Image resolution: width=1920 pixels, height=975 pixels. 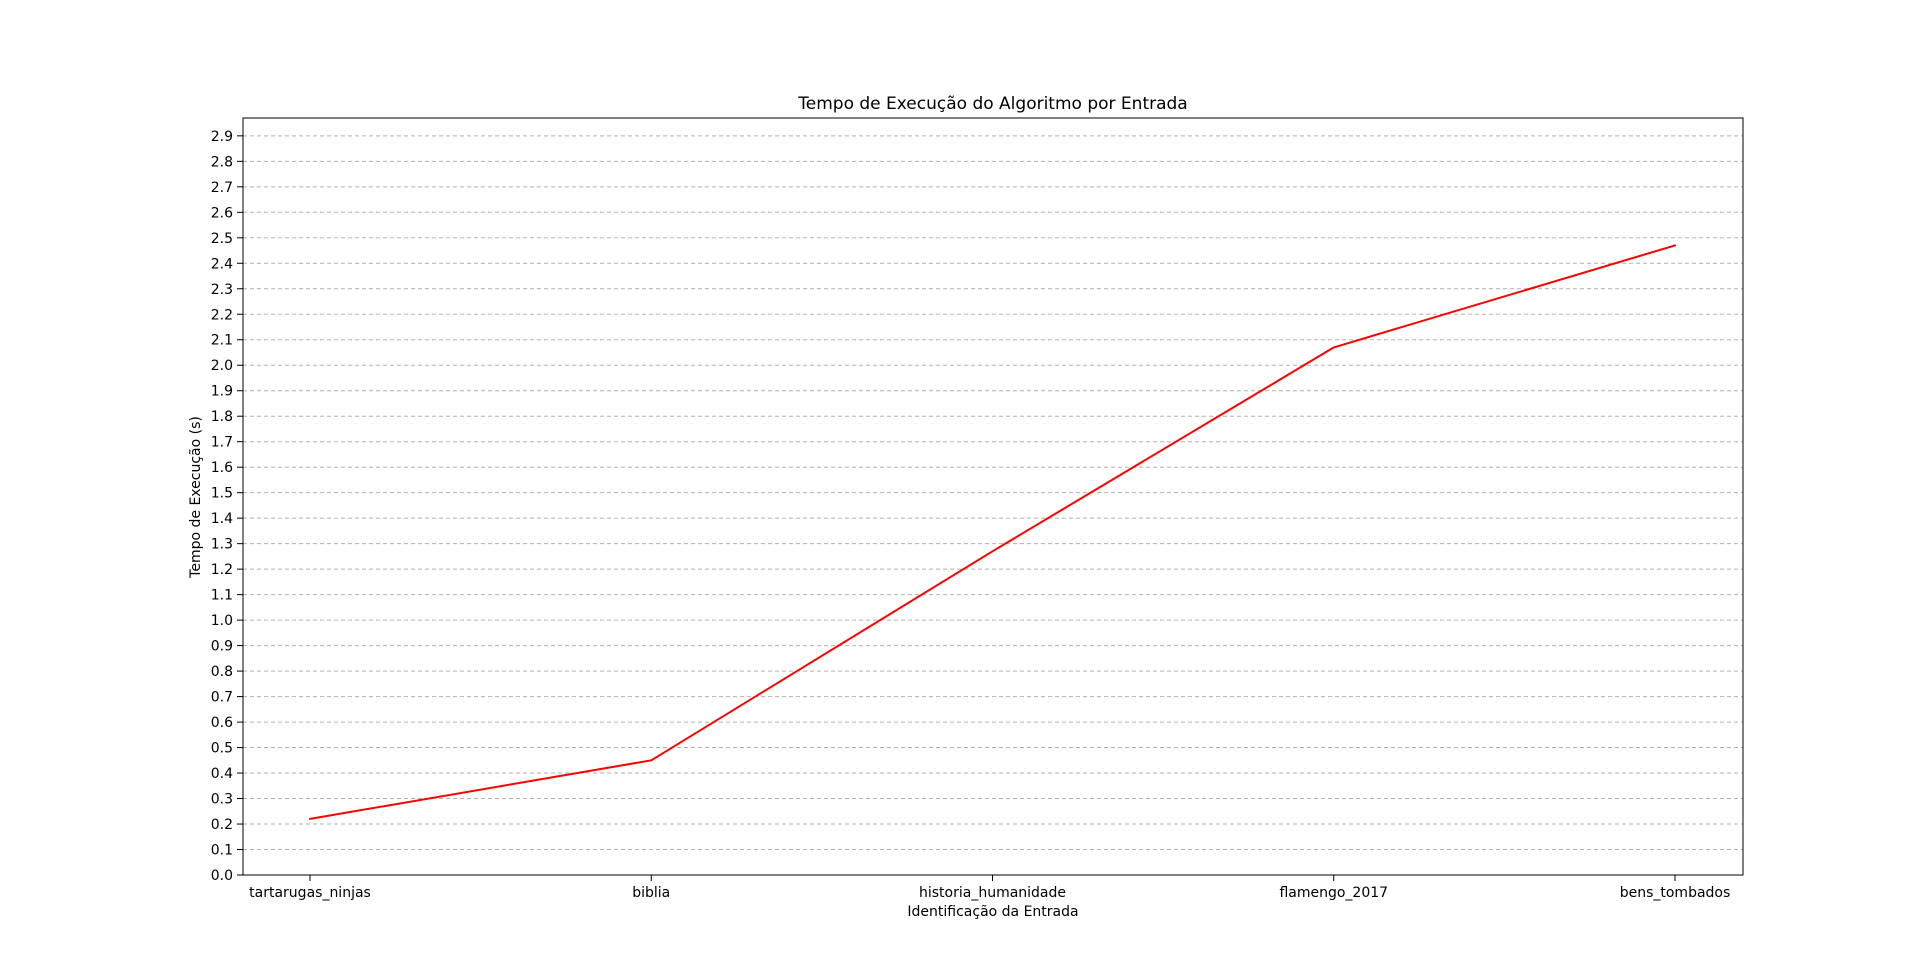 What do you see at coordinates (222, 468) in the screenshot?
I see `y-tick-label: 1.6` at bounding box center [222, 468].